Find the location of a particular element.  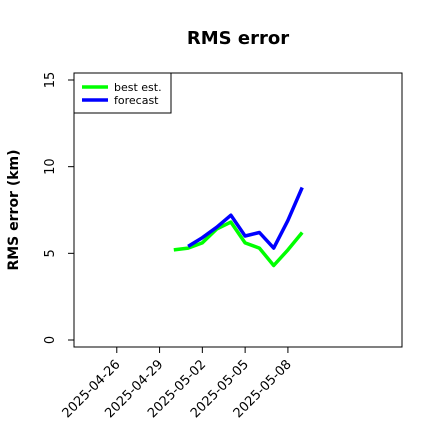

y-axis-label: RMS error (km) is located at coordinates (14, 209).